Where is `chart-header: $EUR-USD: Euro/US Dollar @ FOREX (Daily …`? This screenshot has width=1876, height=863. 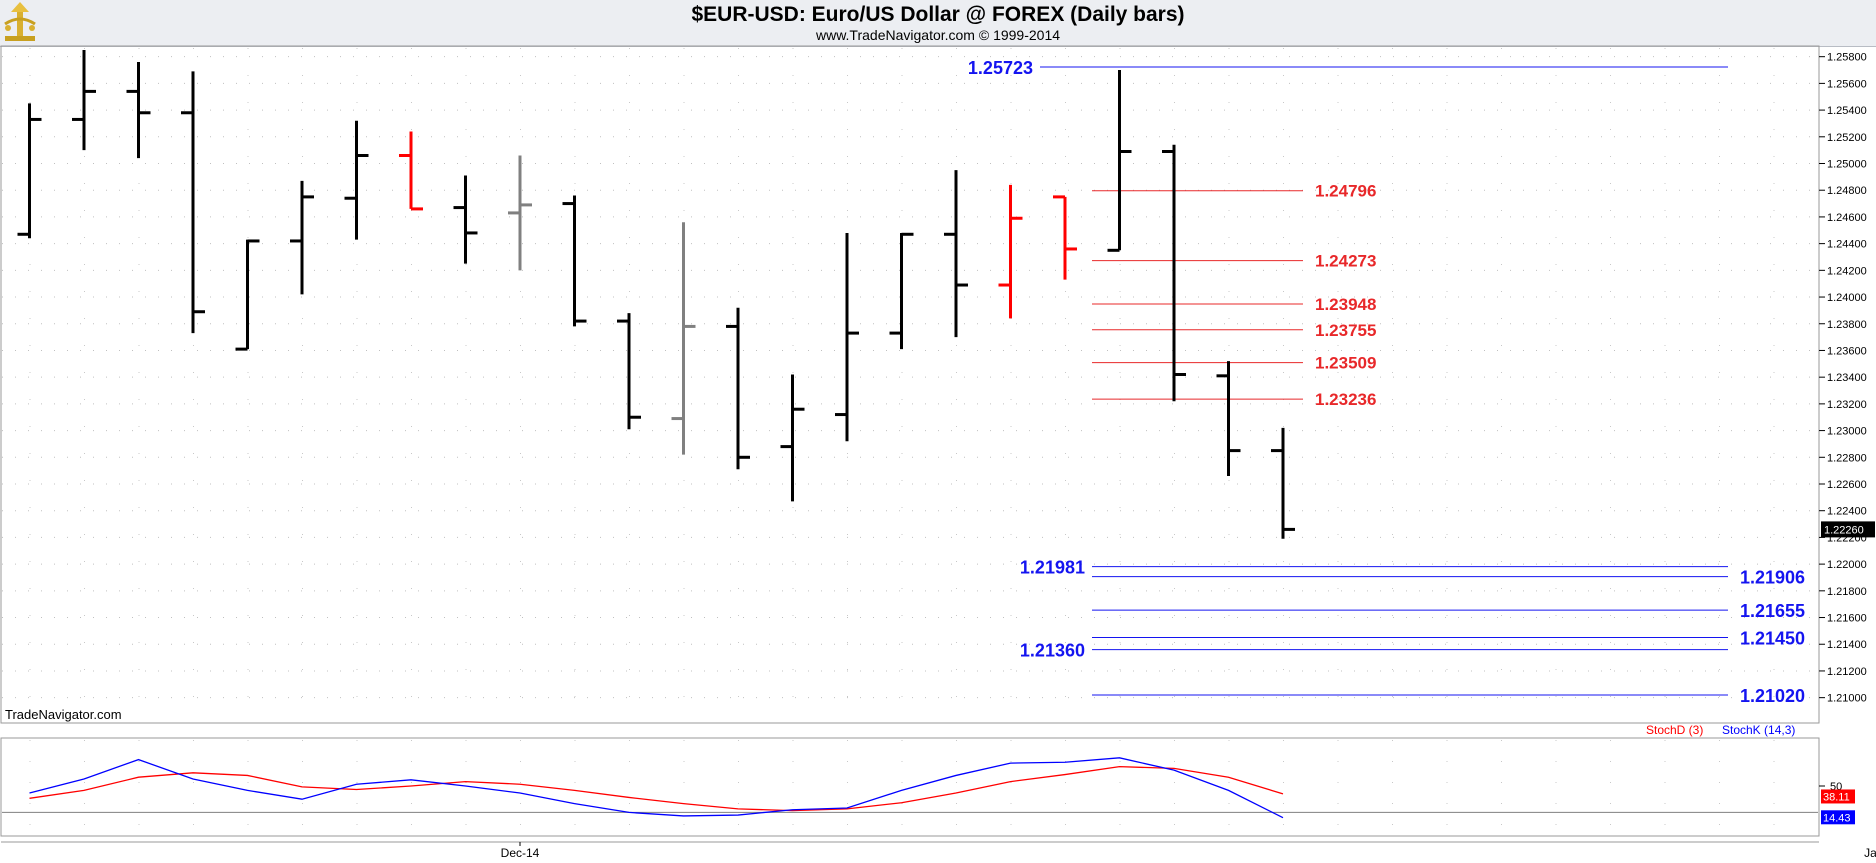 chart-header: $EUR-USD: Euro/US Dollar @ FOREX (Daily … is located at coordinates (938, 23).